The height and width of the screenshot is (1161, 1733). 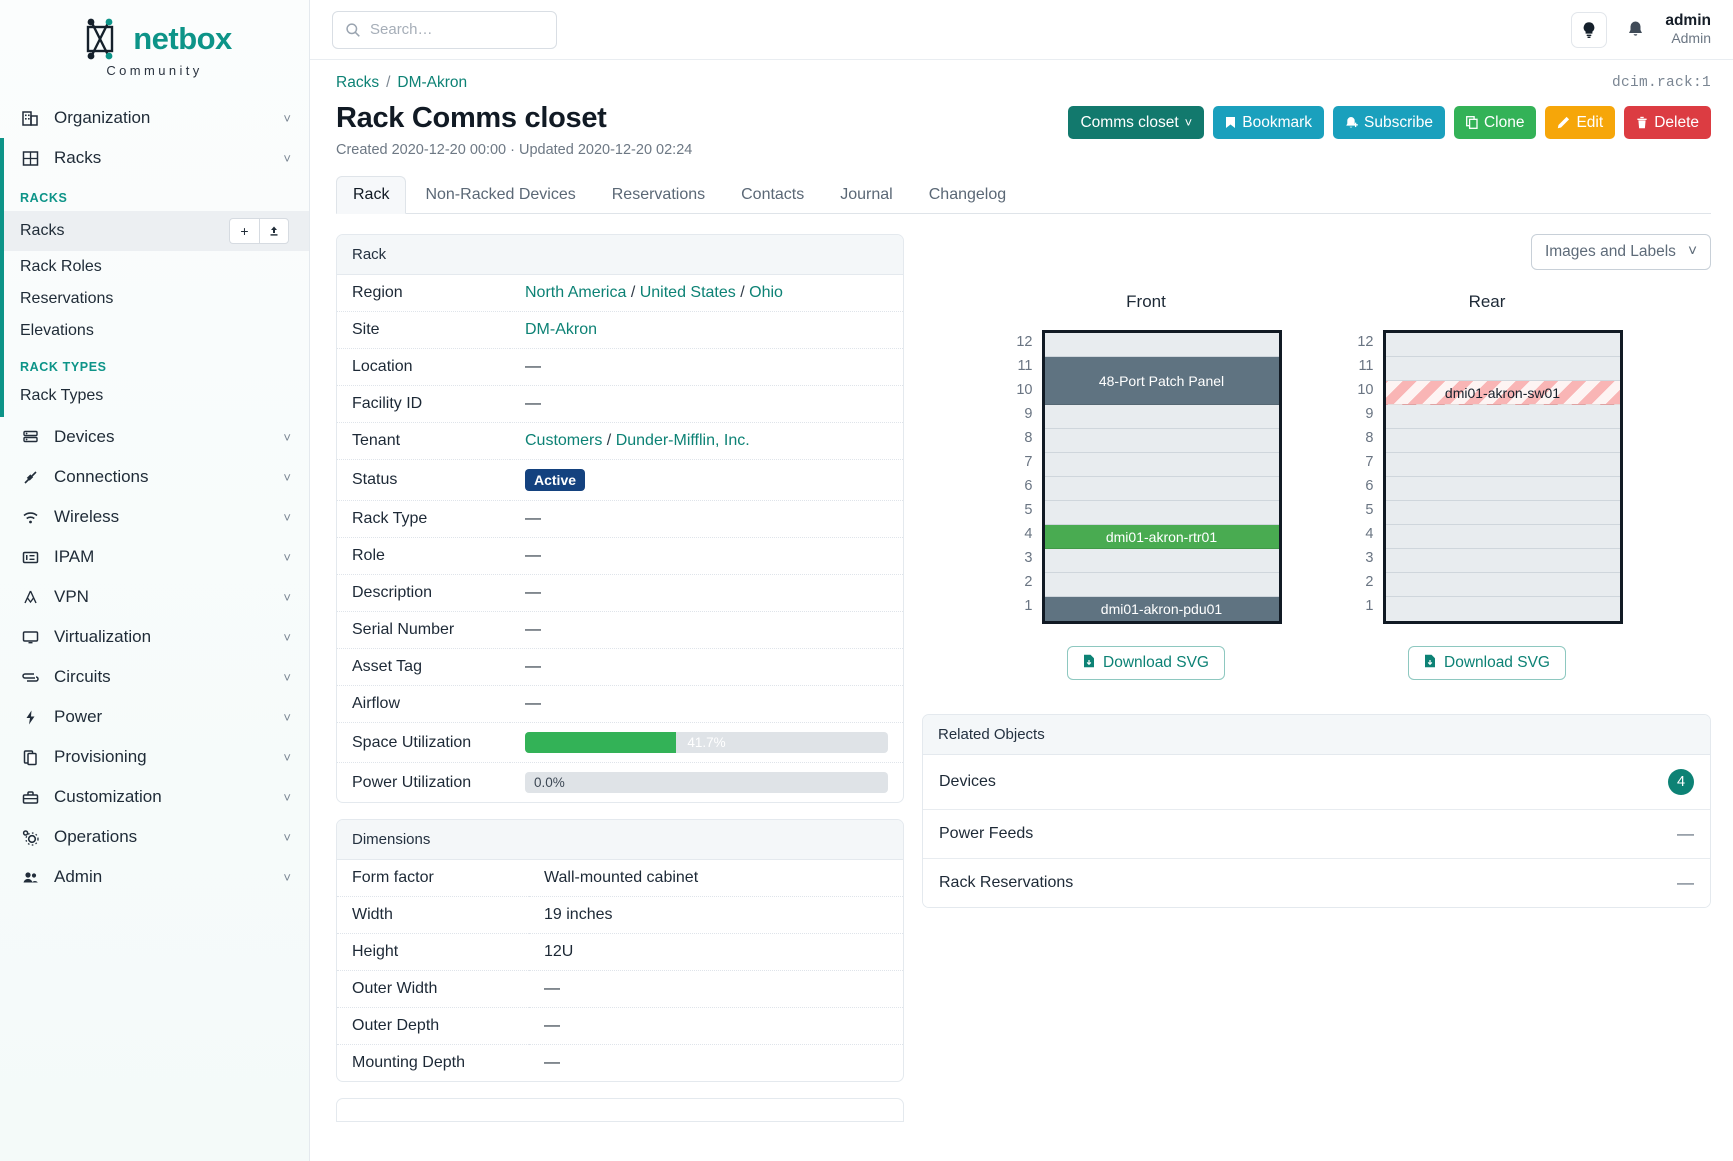 What do you see at coordinates (154, 42) in the screenshot?
I see `brand-block: netbox Community` at bounding box center [154, 42].